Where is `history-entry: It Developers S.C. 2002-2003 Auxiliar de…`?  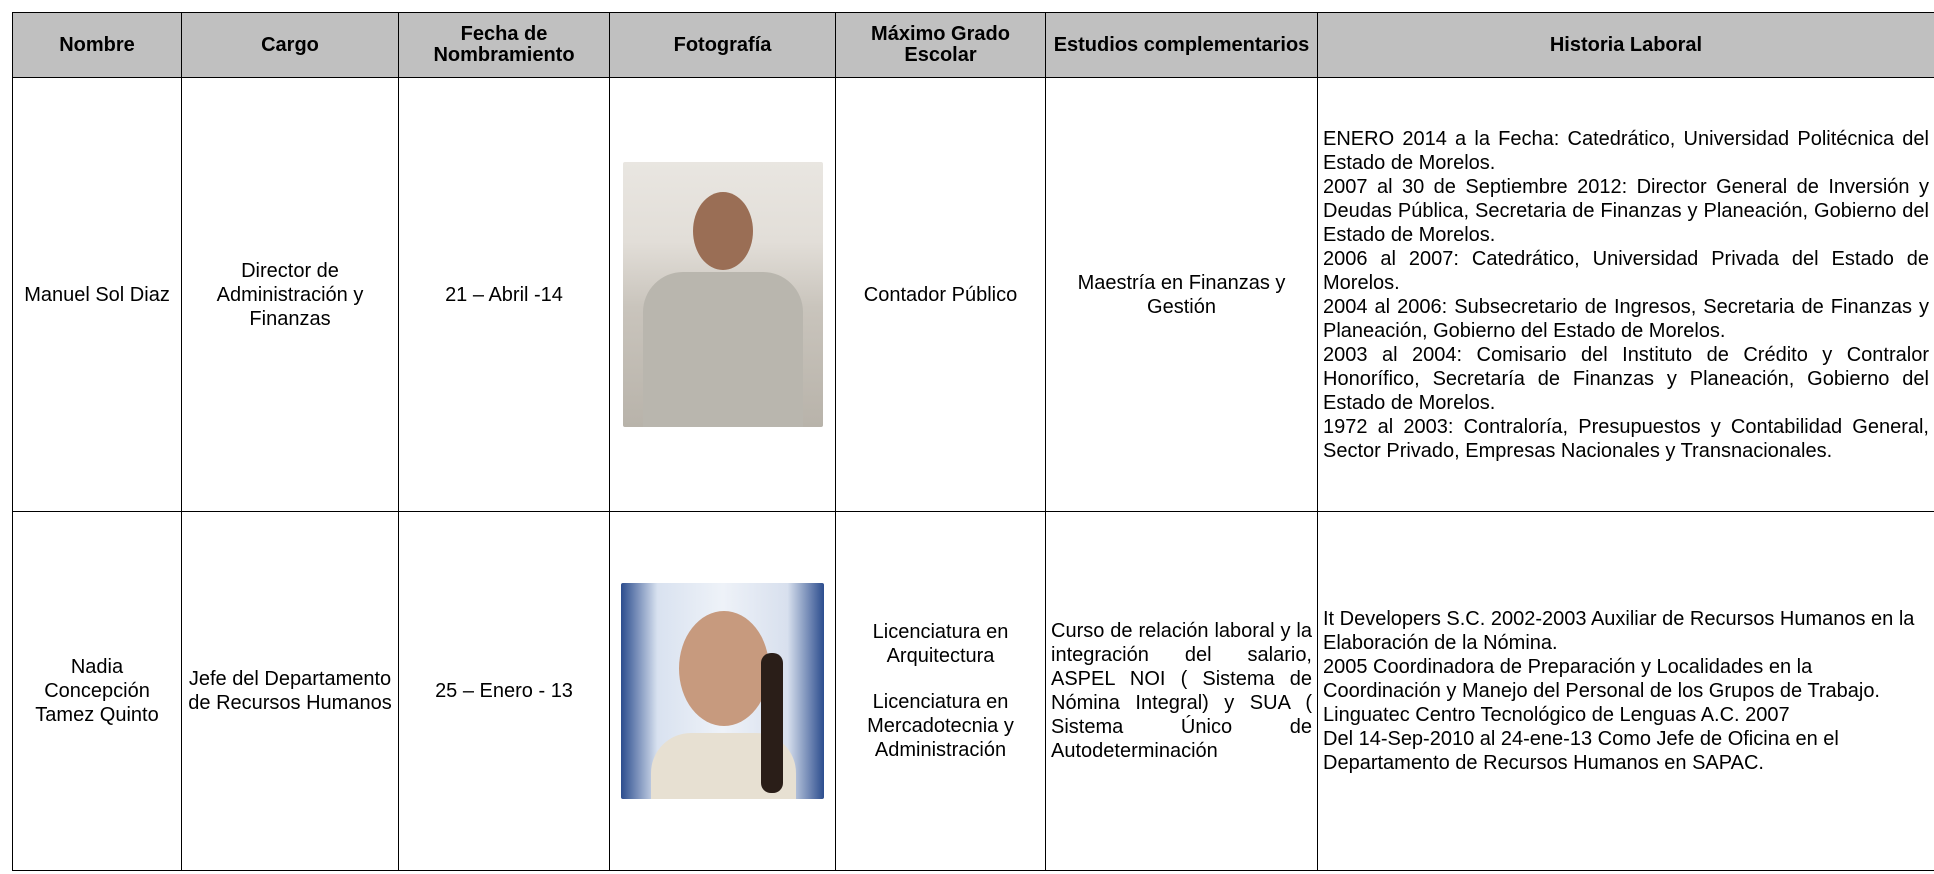
history-entry: It Developers S.C. 2002-2003 Auxiliar de… is located at coordinates (1619, 631).